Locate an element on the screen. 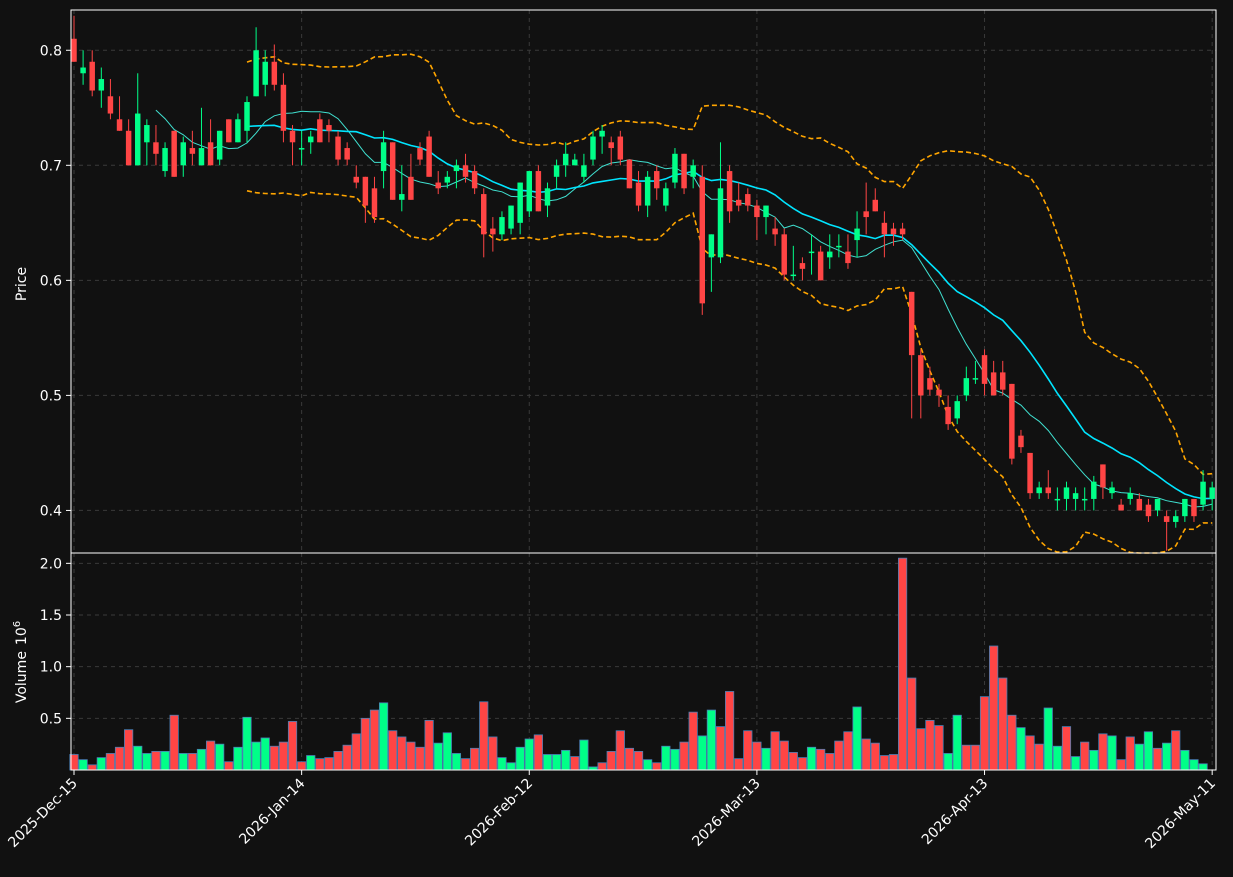 This screenshot has width=1233, height=877. volume-y-ticks: 0.5 1.0 1.5 2.0 is located at coordinates (55, 641).